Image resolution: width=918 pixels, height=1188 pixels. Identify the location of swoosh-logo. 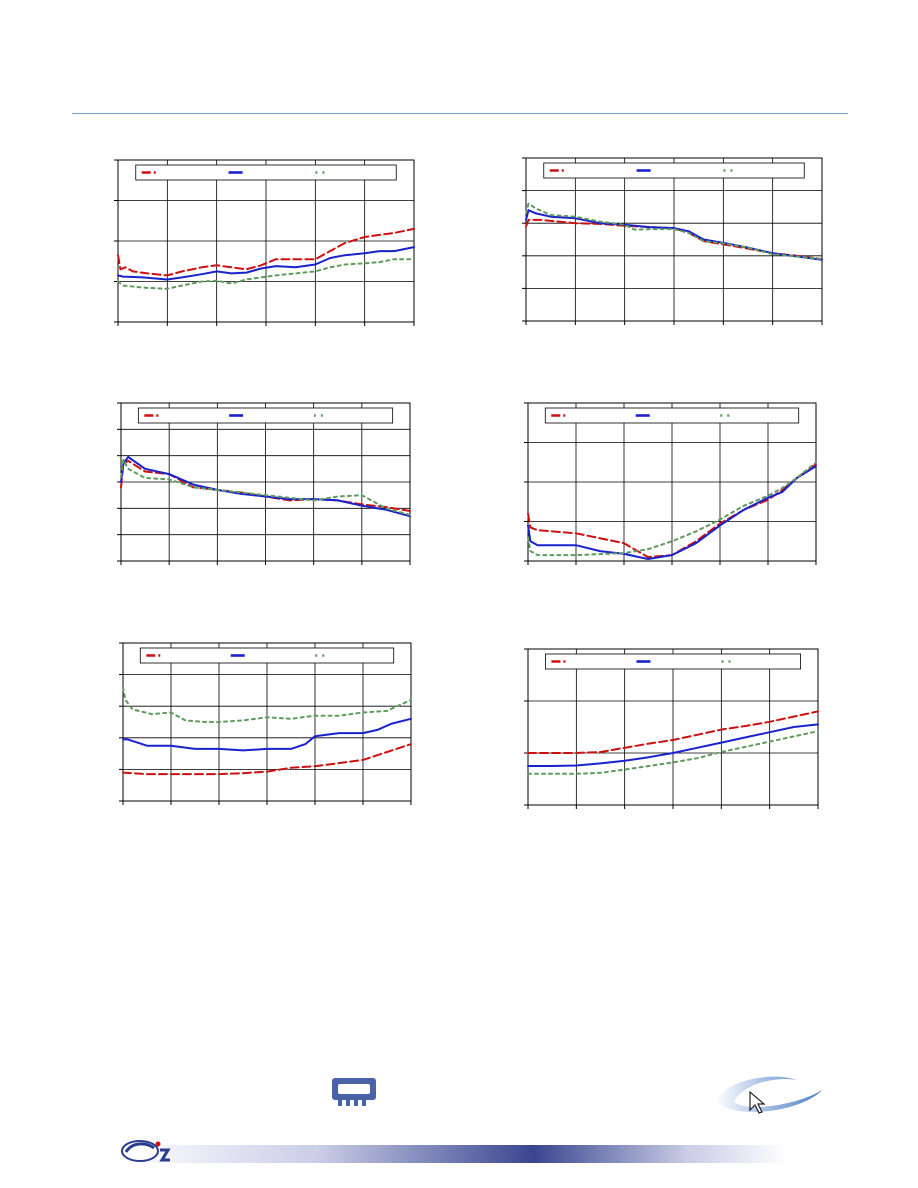
(766, 1094).